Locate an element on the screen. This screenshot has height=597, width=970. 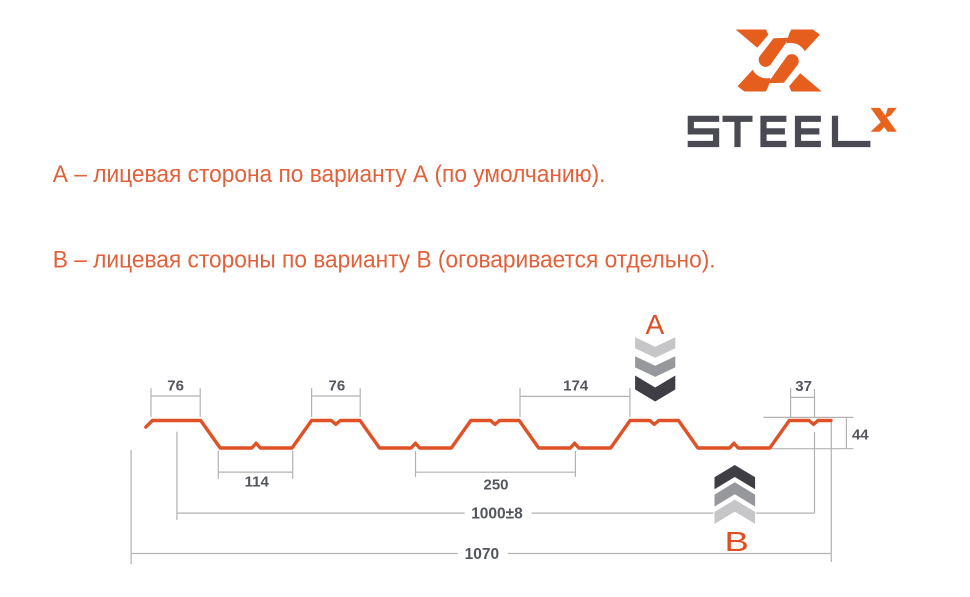
svg-text: 1070 is located at coordinates (482, 554).